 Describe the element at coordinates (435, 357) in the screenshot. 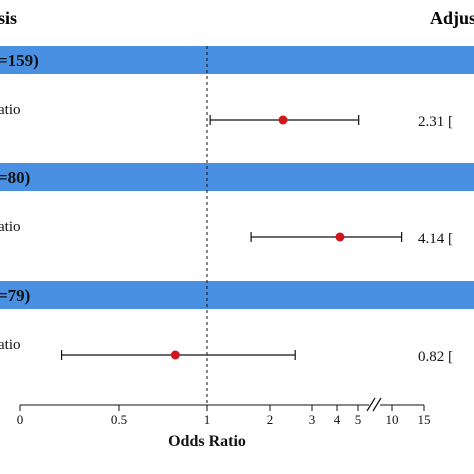

I see `estimate-text-2: 0.82 [` at that location.